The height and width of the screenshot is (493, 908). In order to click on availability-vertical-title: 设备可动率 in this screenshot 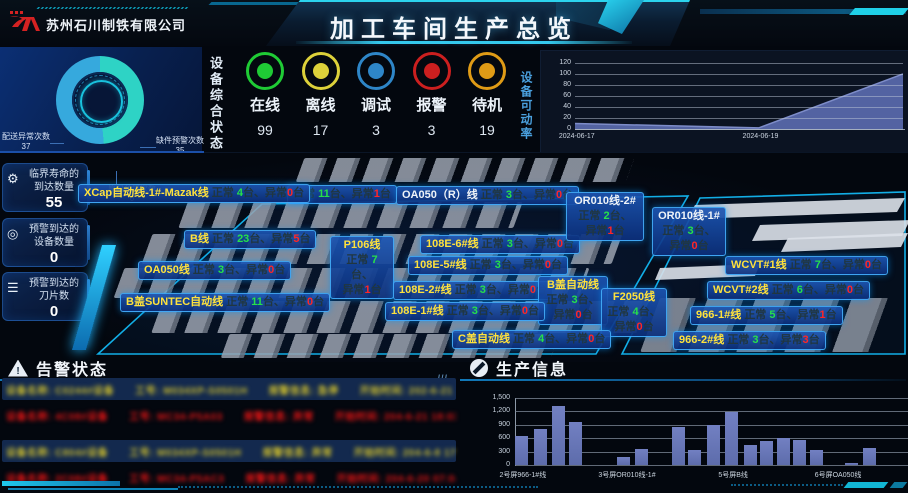, I will do `click(526, 106)`.